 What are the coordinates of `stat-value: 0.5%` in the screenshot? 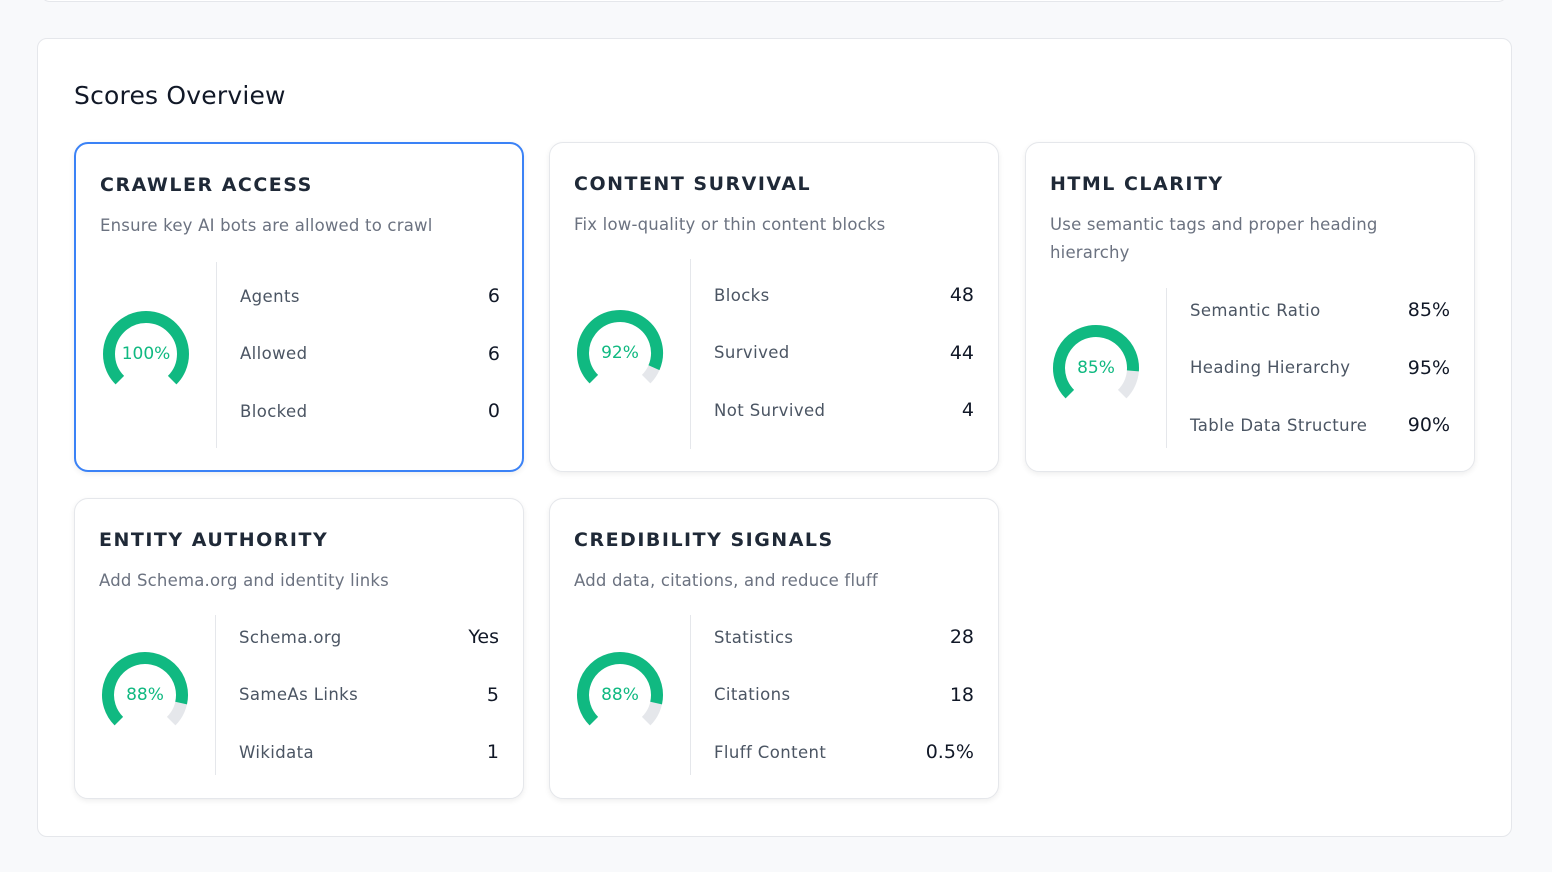 It's located at (949, 752).